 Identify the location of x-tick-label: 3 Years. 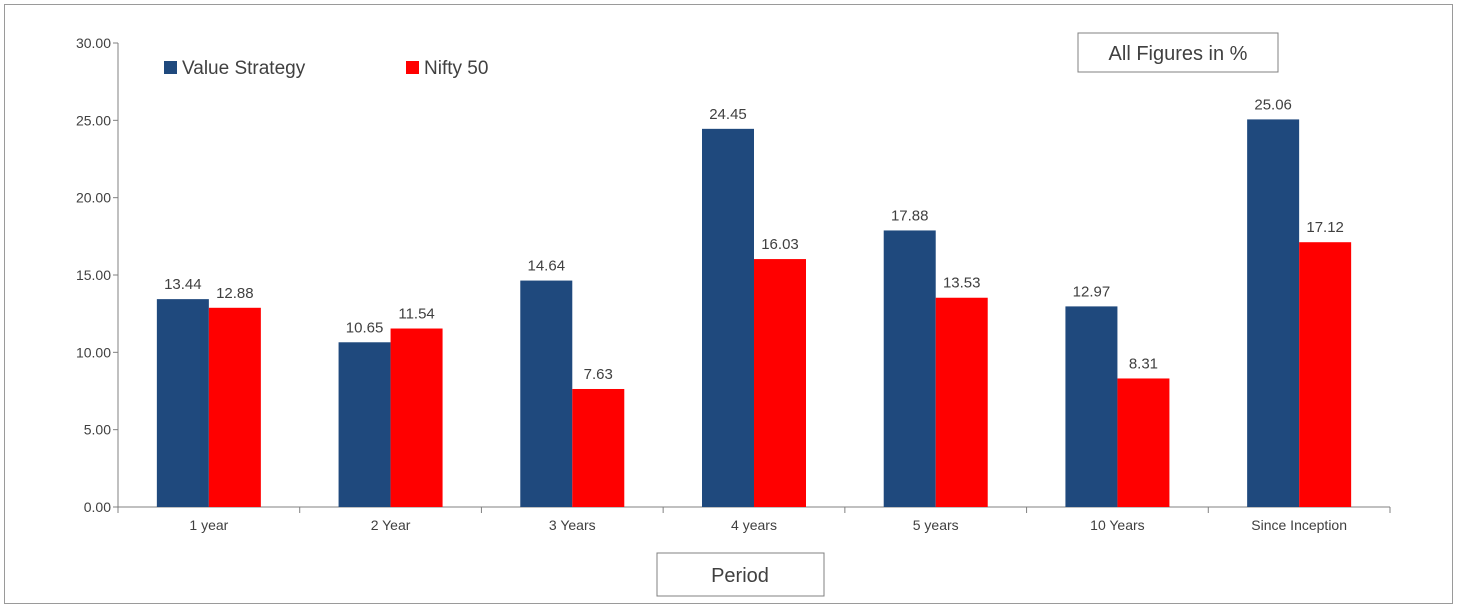
(572, 525).